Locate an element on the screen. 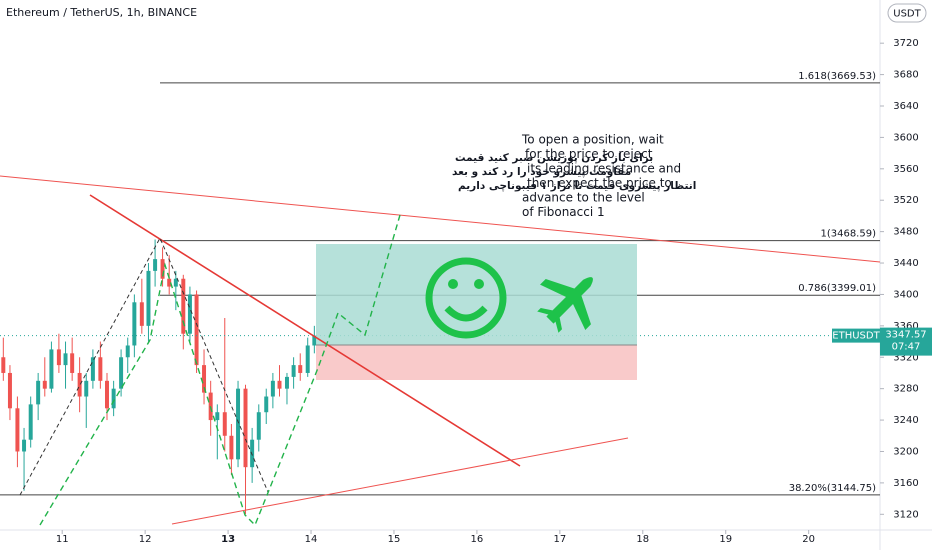  note-line: مقاومت پیشرو خود را رد کند و بعد is located at coordinates (541, 172).